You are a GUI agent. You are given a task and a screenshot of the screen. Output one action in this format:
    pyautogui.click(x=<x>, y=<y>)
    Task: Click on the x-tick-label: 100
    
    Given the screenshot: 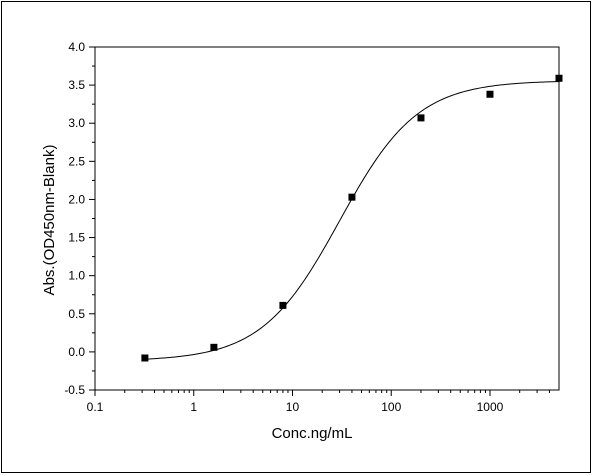 What is the action you would take?
    pyautogui.click(x=391, y=407)
    